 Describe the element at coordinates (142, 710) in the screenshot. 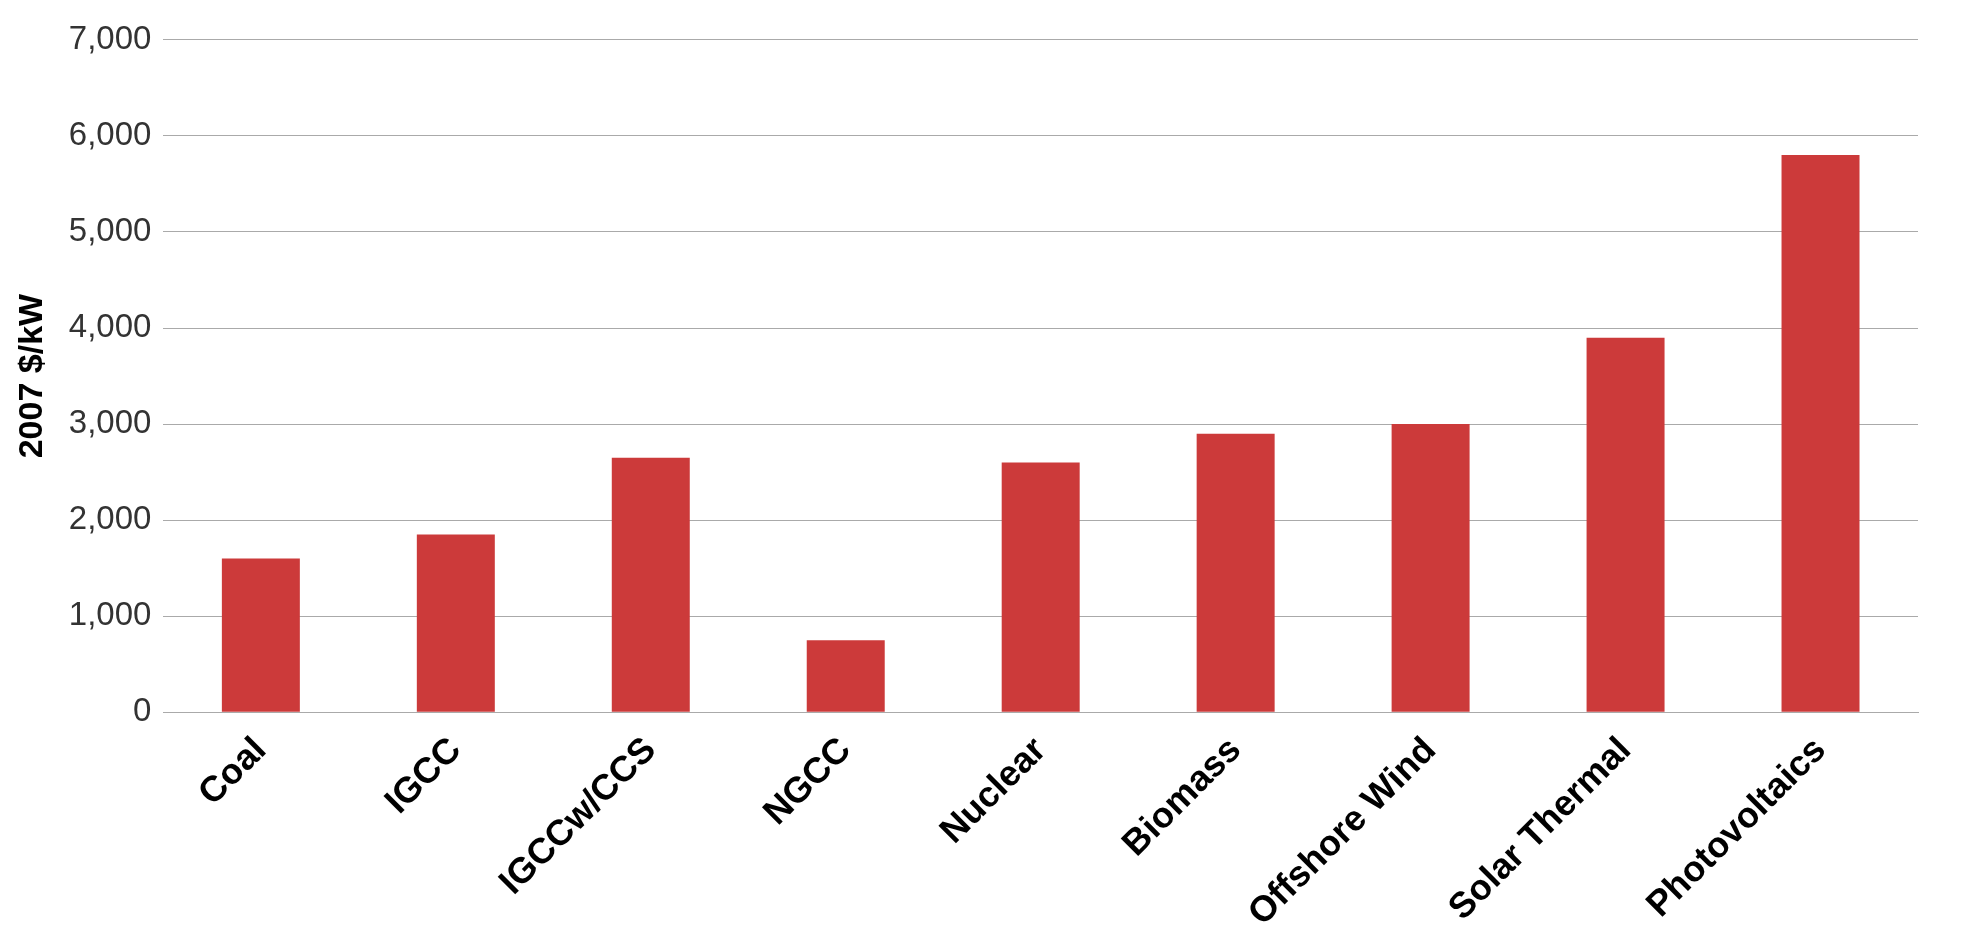

I see `y-tick-label: 0` at that location.